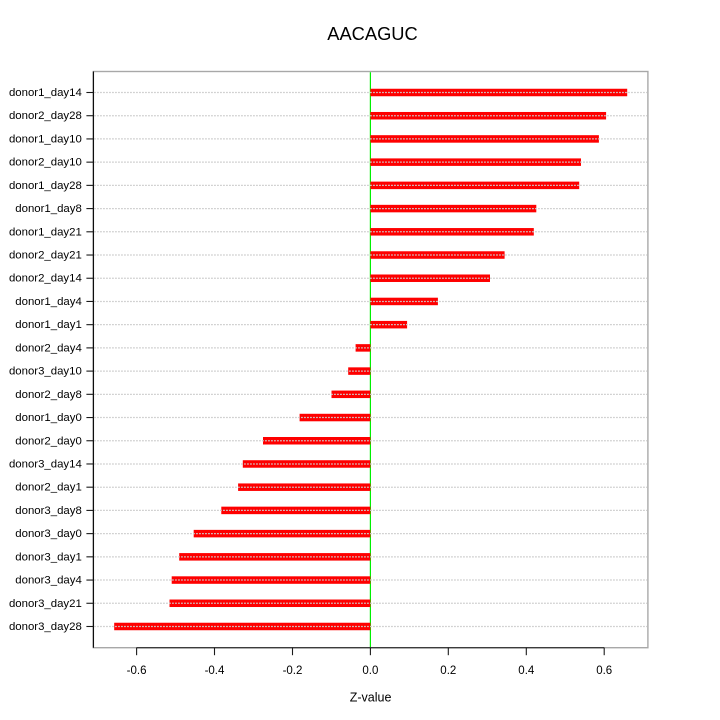 Image resolution: width=720 pixels, height=720 pixels. Describe the element at coordinates (45, 279) in the screenshot. I see `svg-text: donor2_day14` at that location.